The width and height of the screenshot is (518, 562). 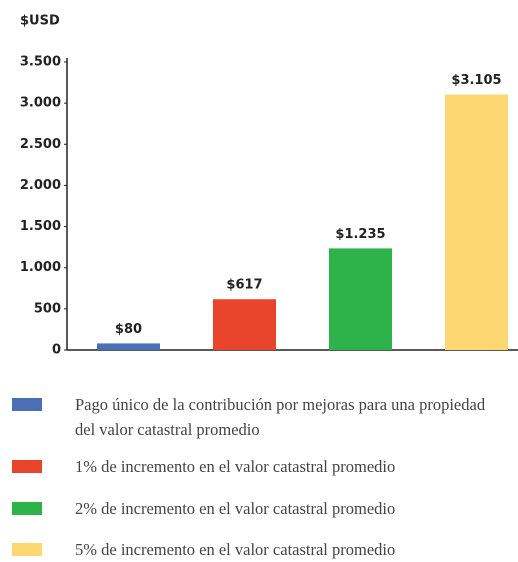 What do you see at coordinates (40, 226) in the screenshot?
I see `y-tick-label: 1.500` at bounding box center [40, 226].